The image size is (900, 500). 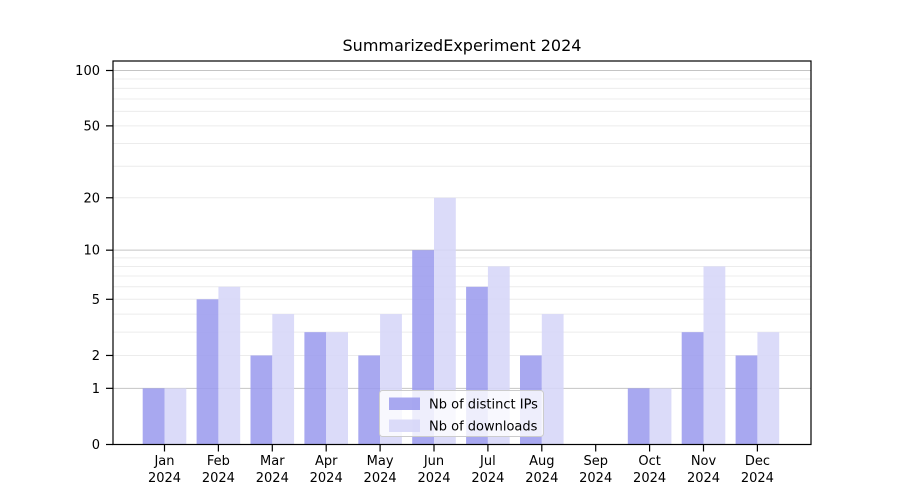 I want to click on y-tick-label: 0, so click(x=96, y=445).